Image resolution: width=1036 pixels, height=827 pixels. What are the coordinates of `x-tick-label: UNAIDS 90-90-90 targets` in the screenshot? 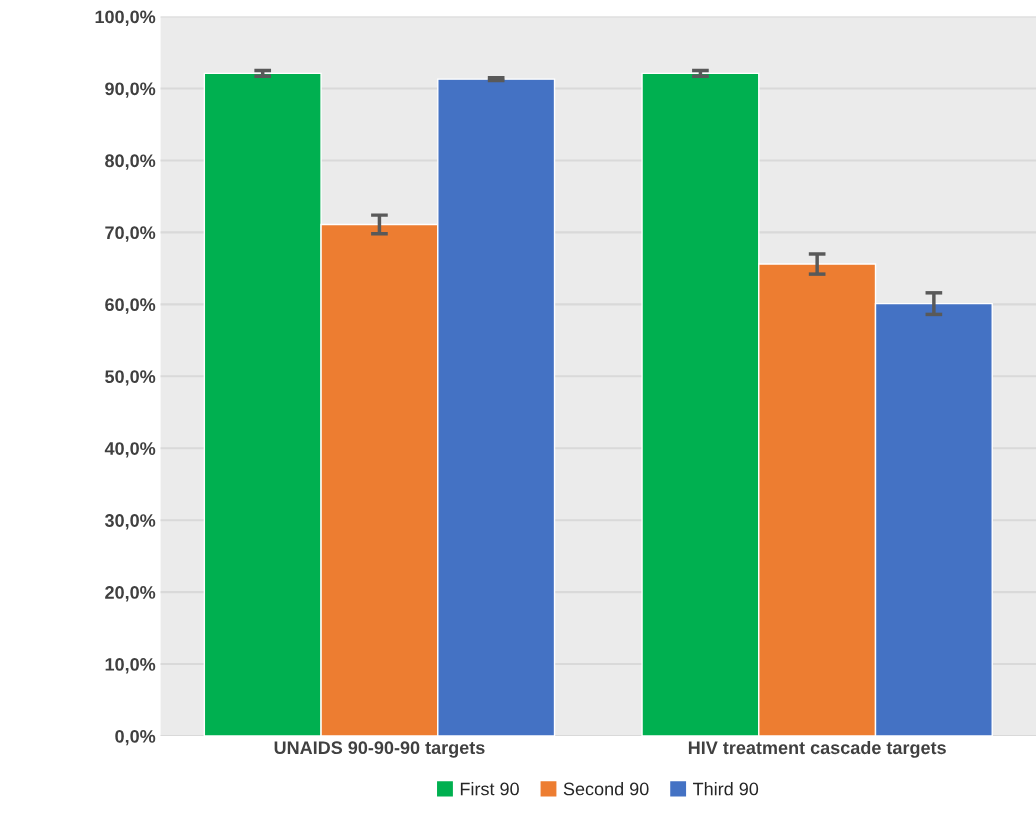 It's located at (379, 749).